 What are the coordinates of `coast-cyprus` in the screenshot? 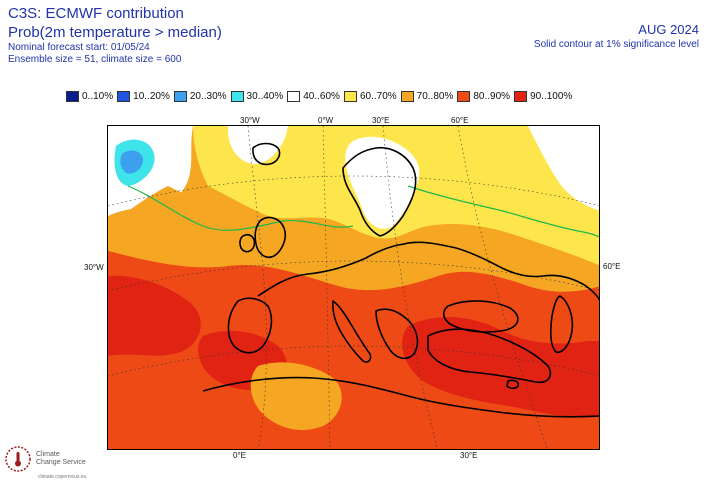 It's located at (513, 384).